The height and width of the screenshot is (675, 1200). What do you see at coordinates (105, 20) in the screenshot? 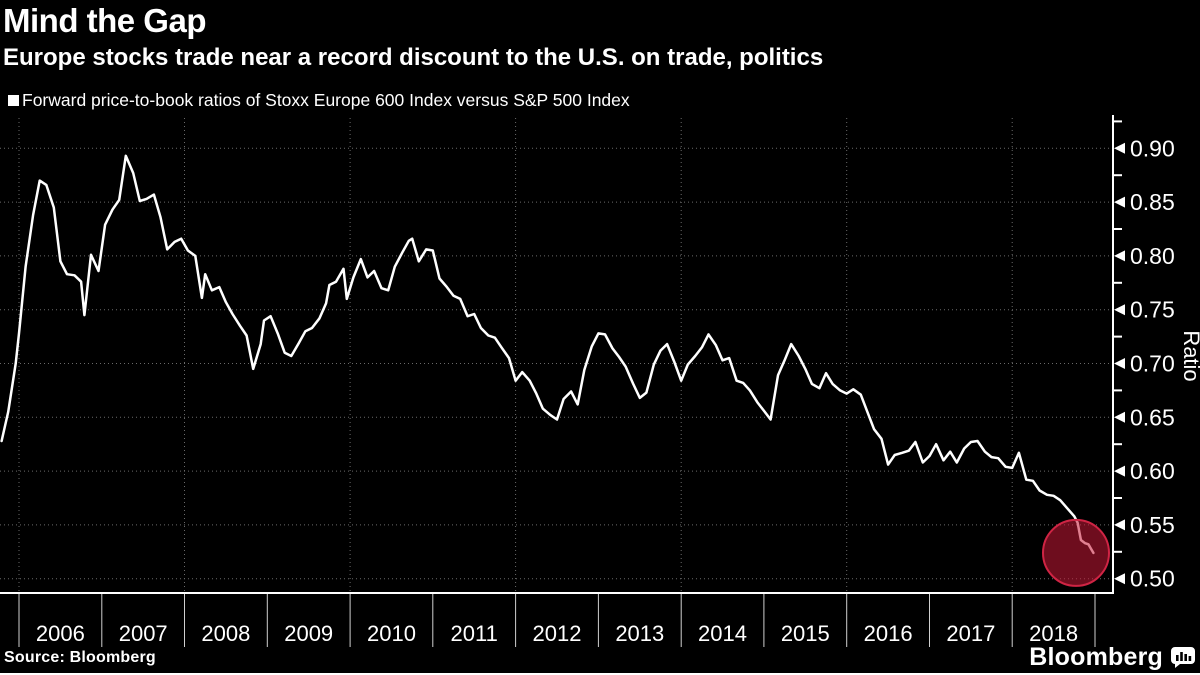
I see `page-title: Mind the Gap` at bounding box center [105, 20].